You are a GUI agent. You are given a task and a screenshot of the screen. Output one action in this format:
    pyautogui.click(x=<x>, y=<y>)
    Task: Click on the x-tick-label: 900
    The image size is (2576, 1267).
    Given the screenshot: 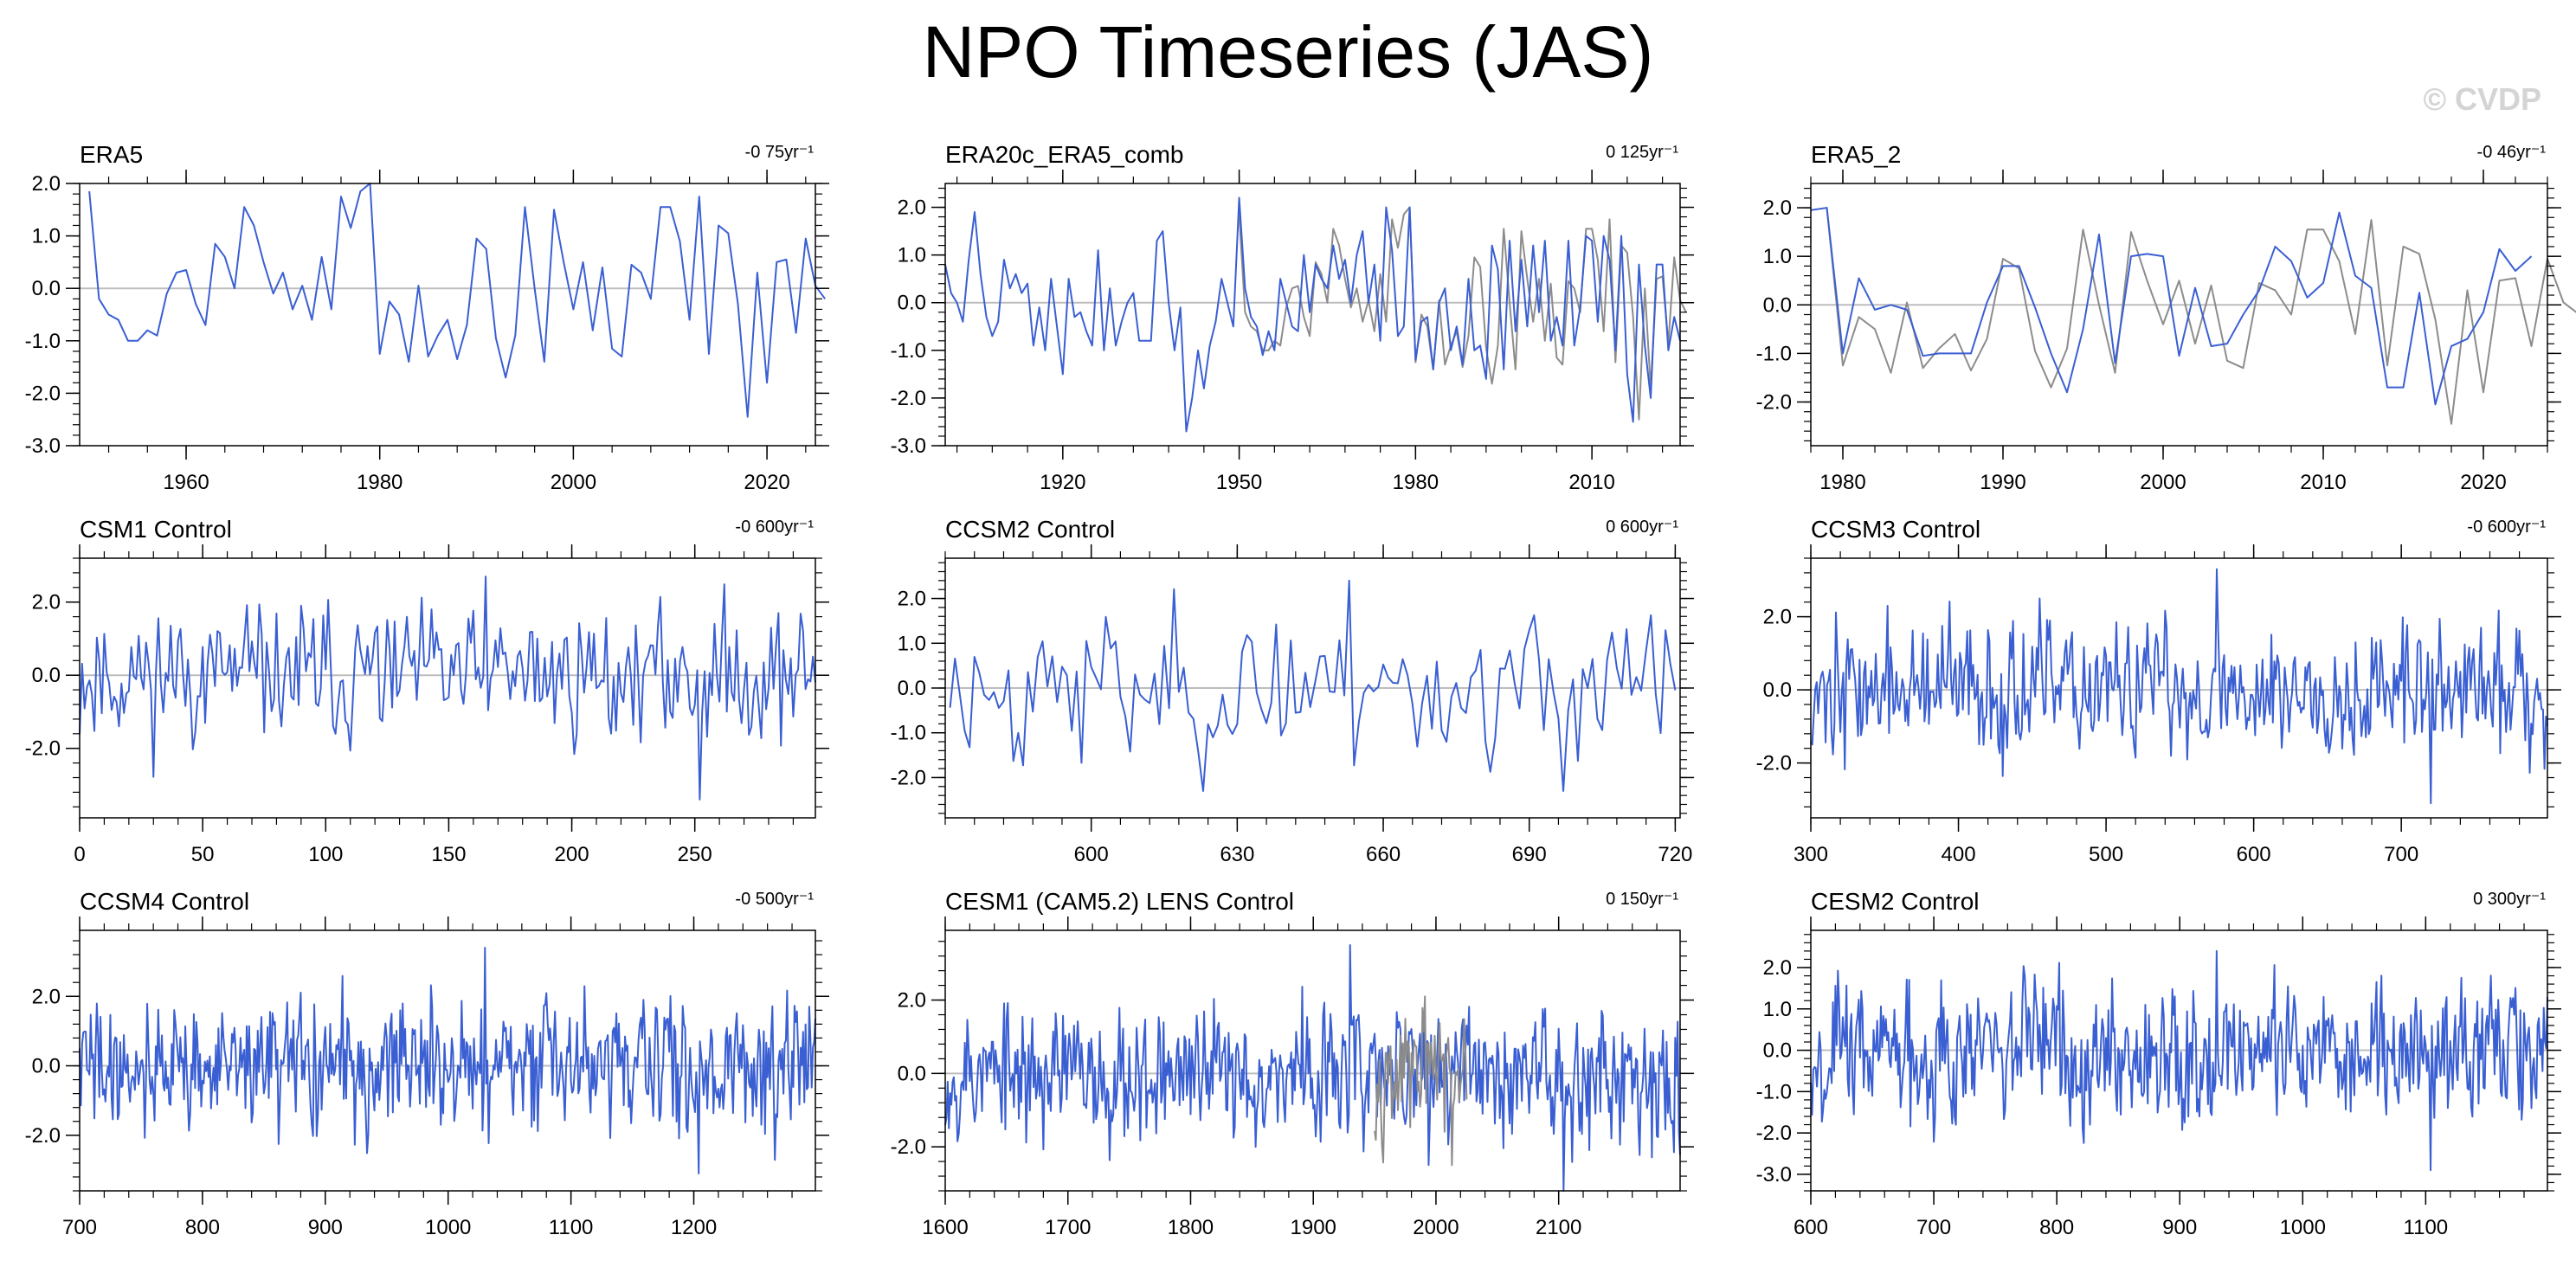 What is the action you would take?
    pyautogui.click(x=325, y=1227)
    